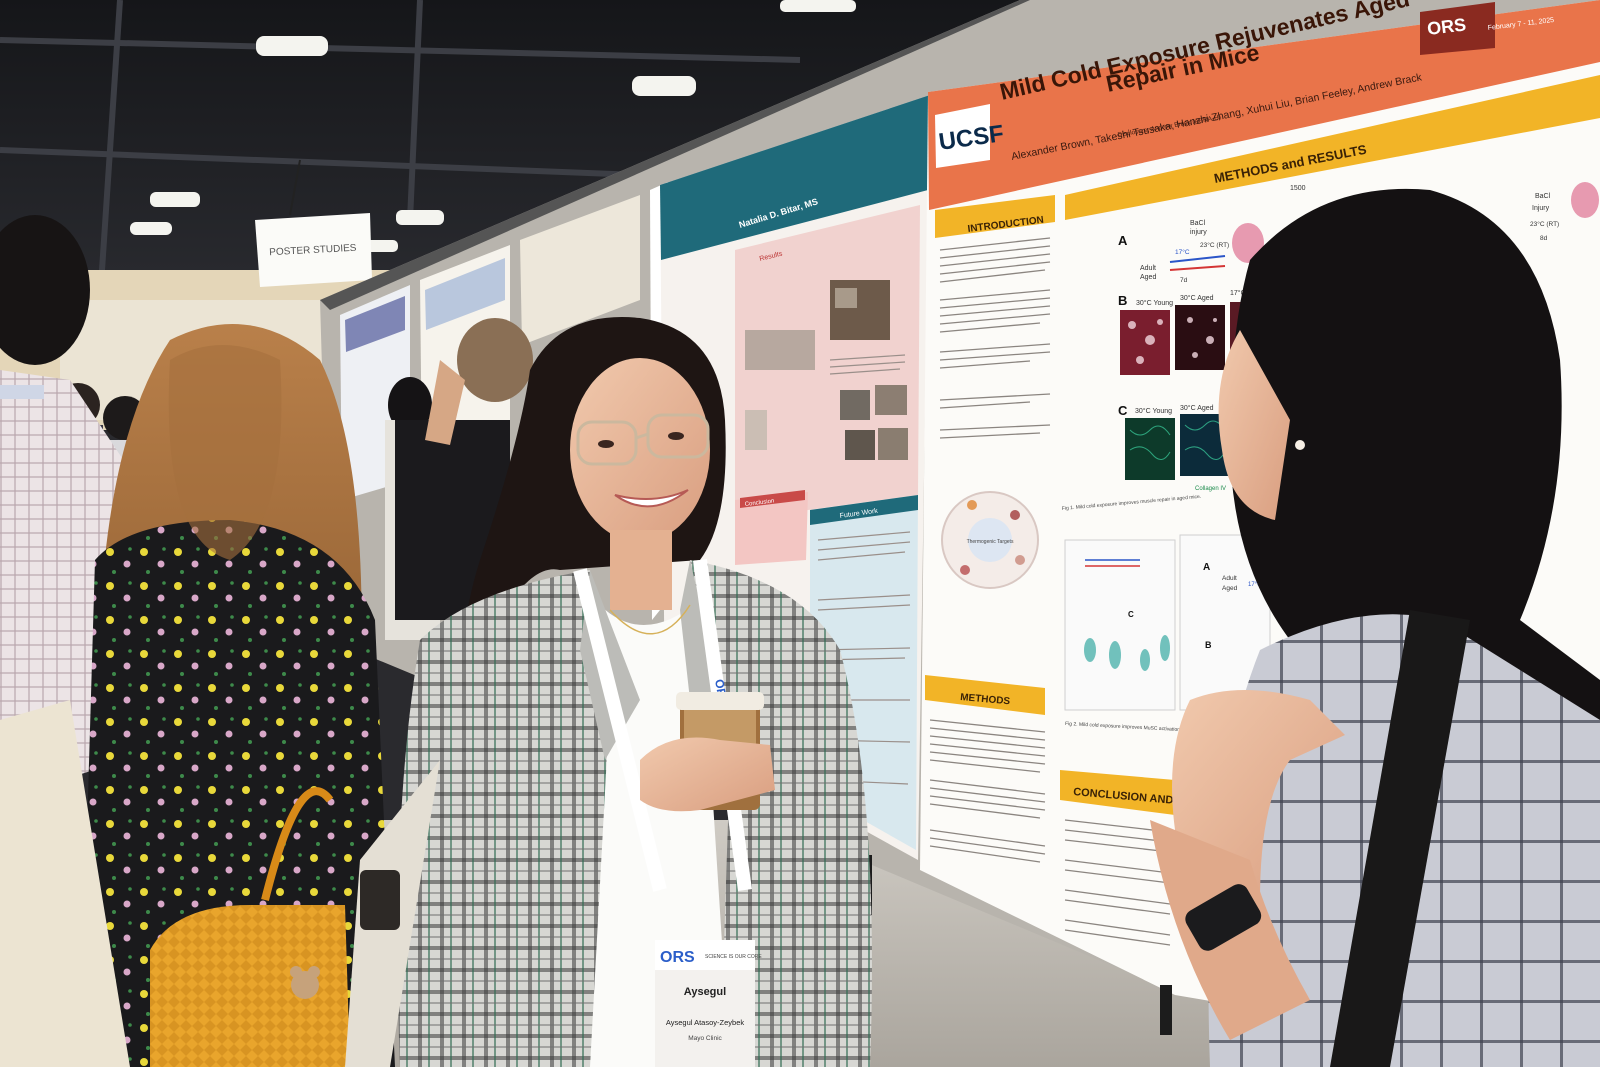 The width and height of the screenshot is (1600, 1067). I want to click on left-poster-conclusion: Conclusion, so click(760, 503).